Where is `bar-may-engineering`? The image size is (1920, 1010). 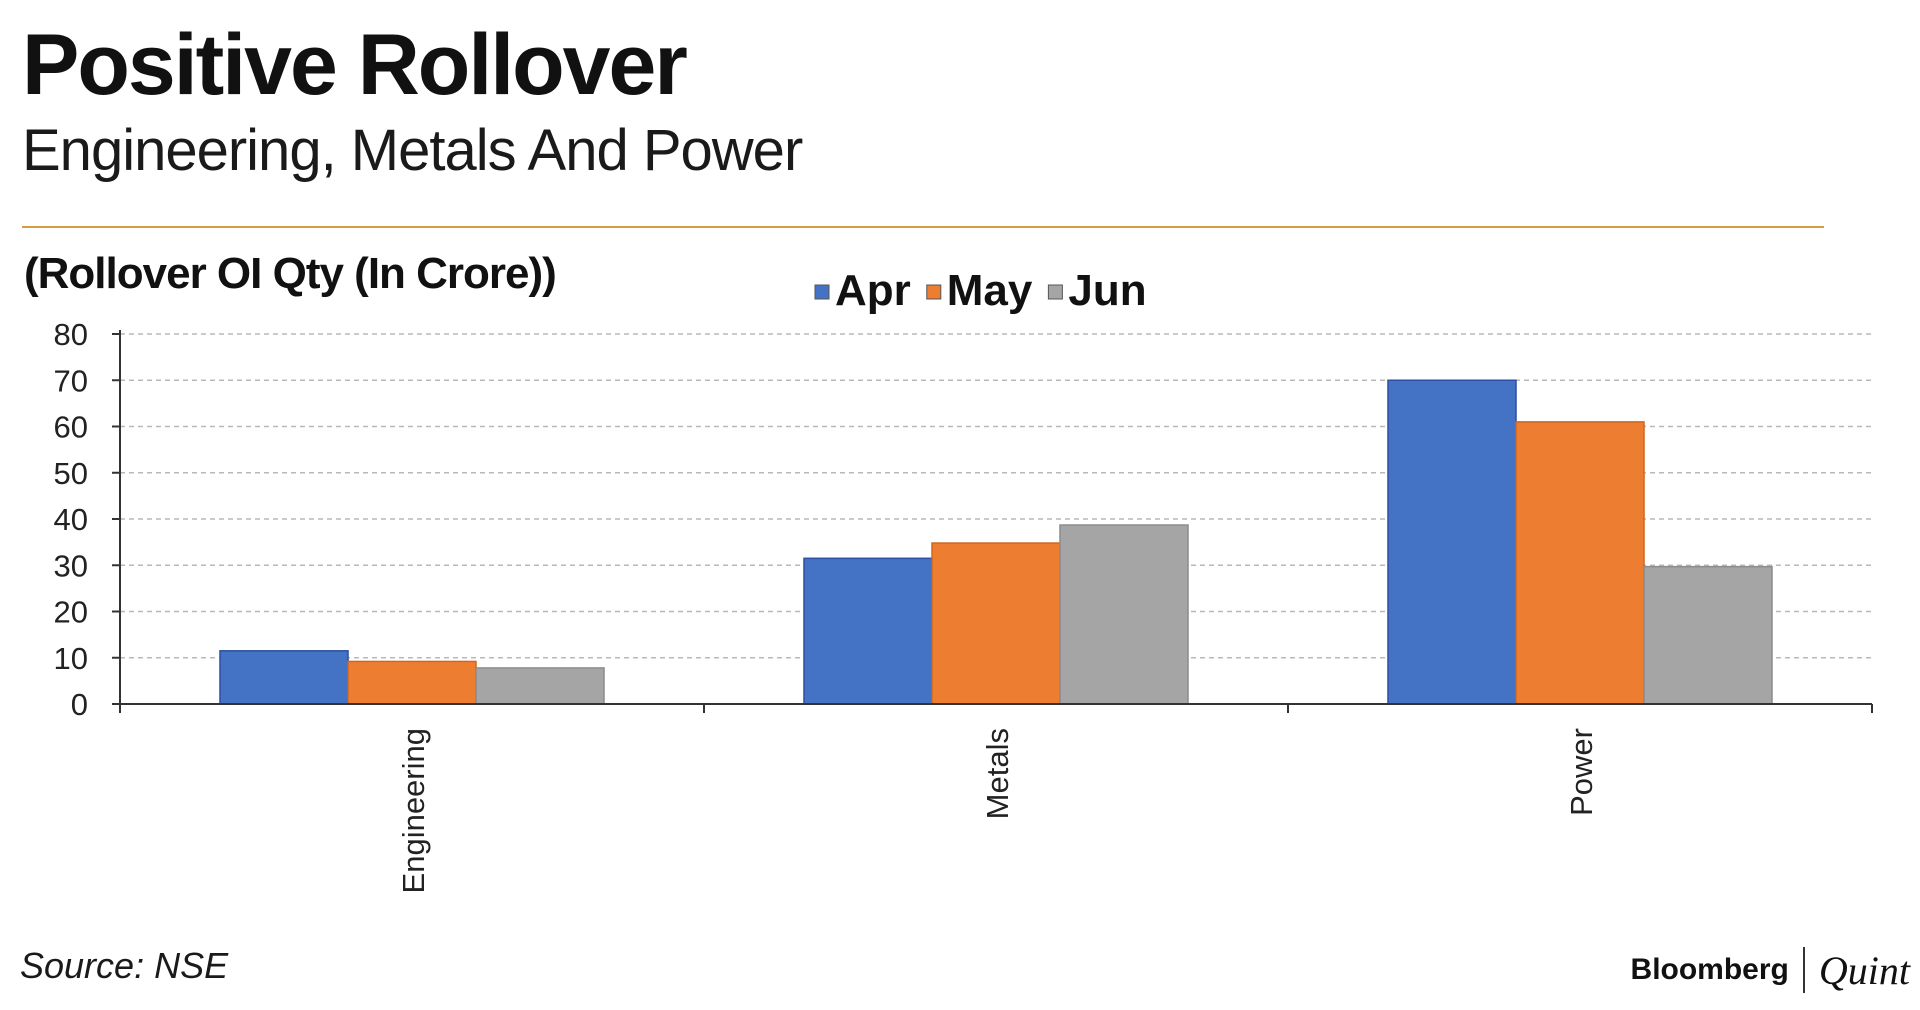
bar-may-engineering is located at coordinates (412, 682).